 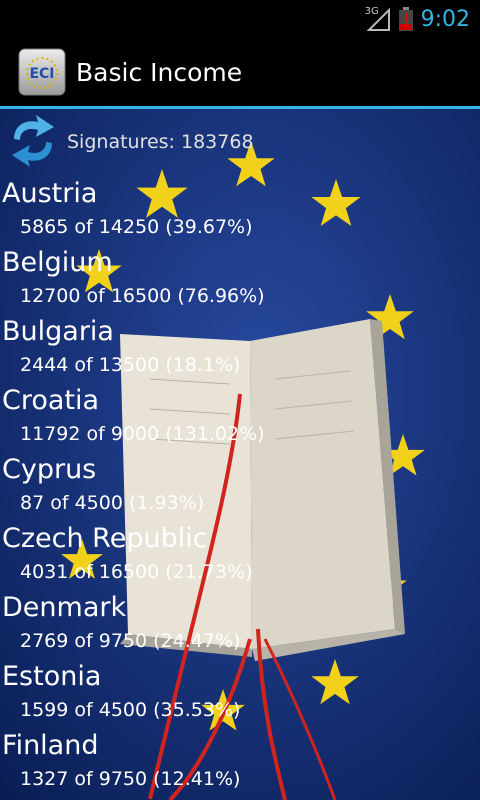 What do you see at coordinates (240, 625) in the screenshot?
I see `country-item-denmark: Denmark 2769 of 9750 (24.47%)` at bounding box center [240, 625].